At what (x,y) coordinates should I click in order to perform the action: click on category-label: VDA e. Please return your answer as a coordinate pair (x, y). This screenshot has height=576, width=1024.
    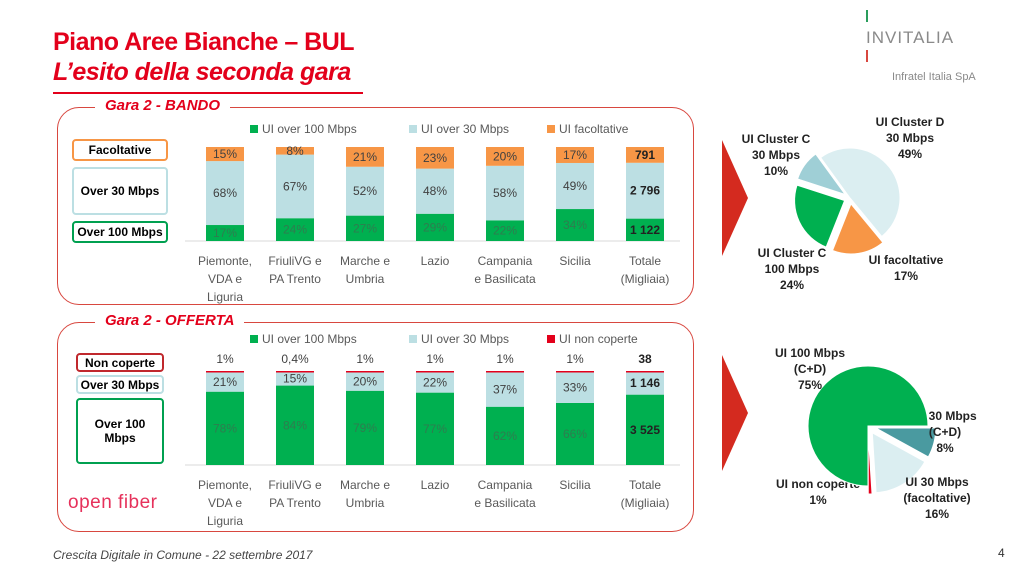
    Looking at the image, I should click on (225, 503).